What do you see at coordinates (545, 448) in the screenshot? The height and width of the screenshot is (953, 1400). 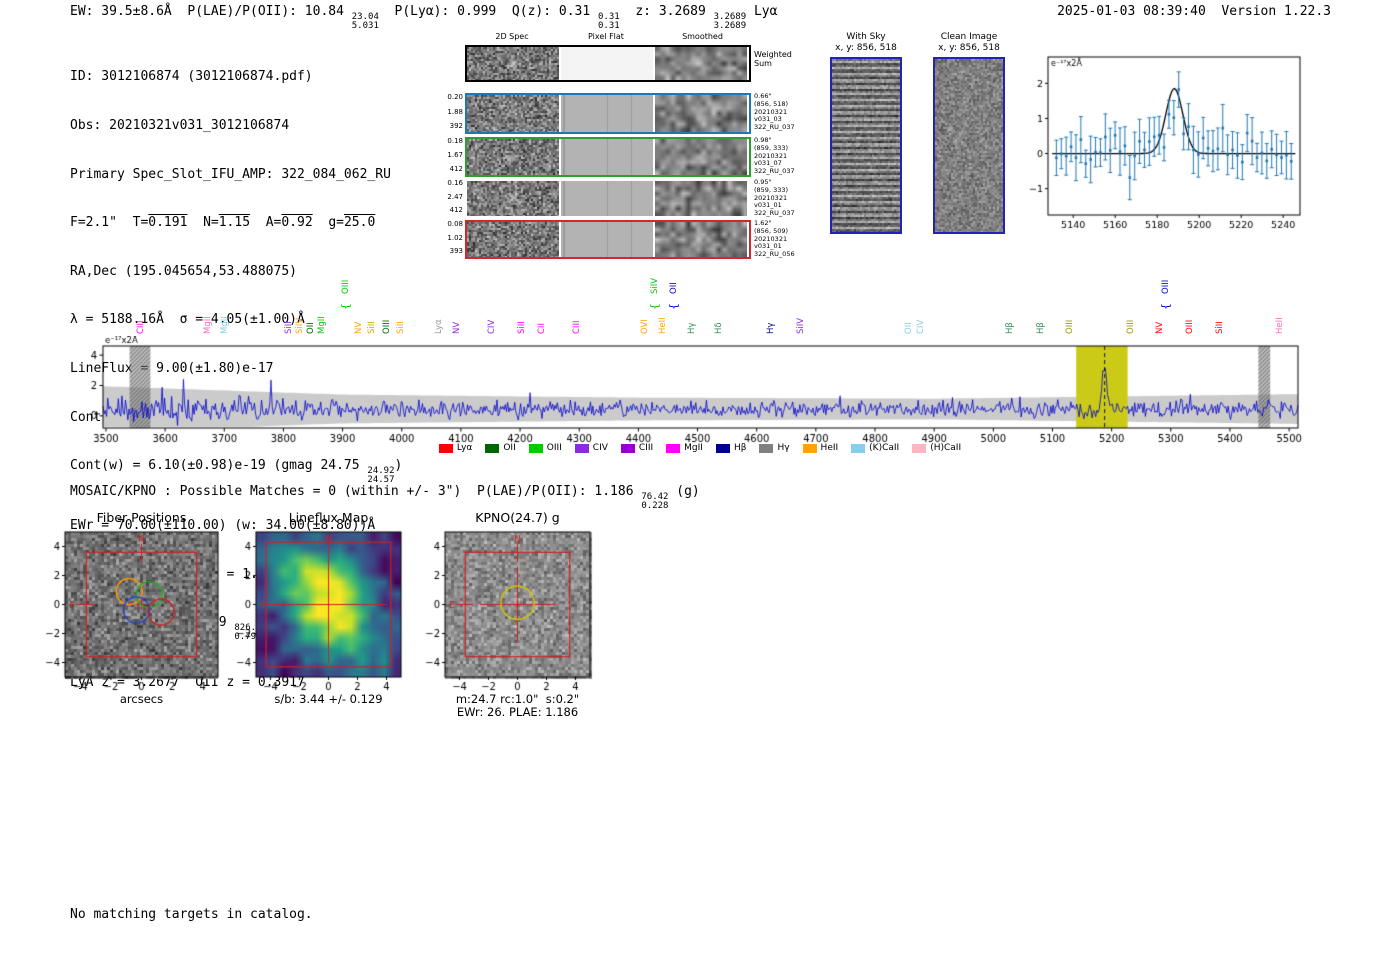 I see `legend-item: OIII` at bounding box center [545, 448].